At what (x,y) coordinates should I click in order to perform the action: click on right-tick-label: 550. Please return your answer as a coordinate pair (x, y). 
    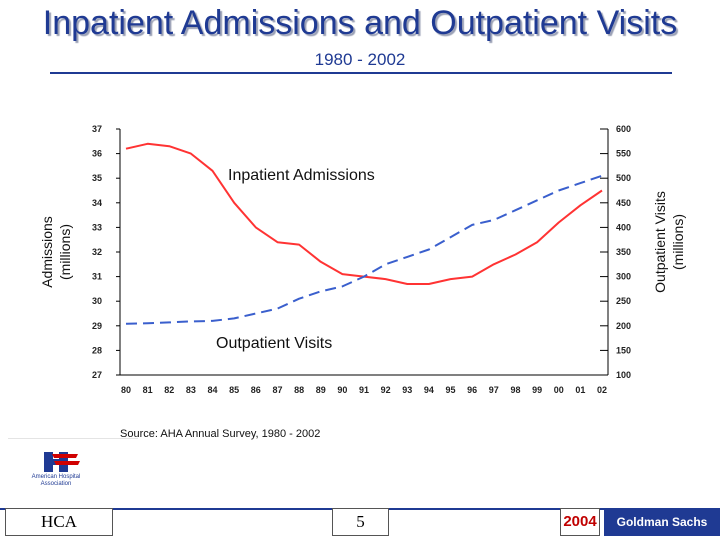
    Looking at the image, I should click on (623, 154).